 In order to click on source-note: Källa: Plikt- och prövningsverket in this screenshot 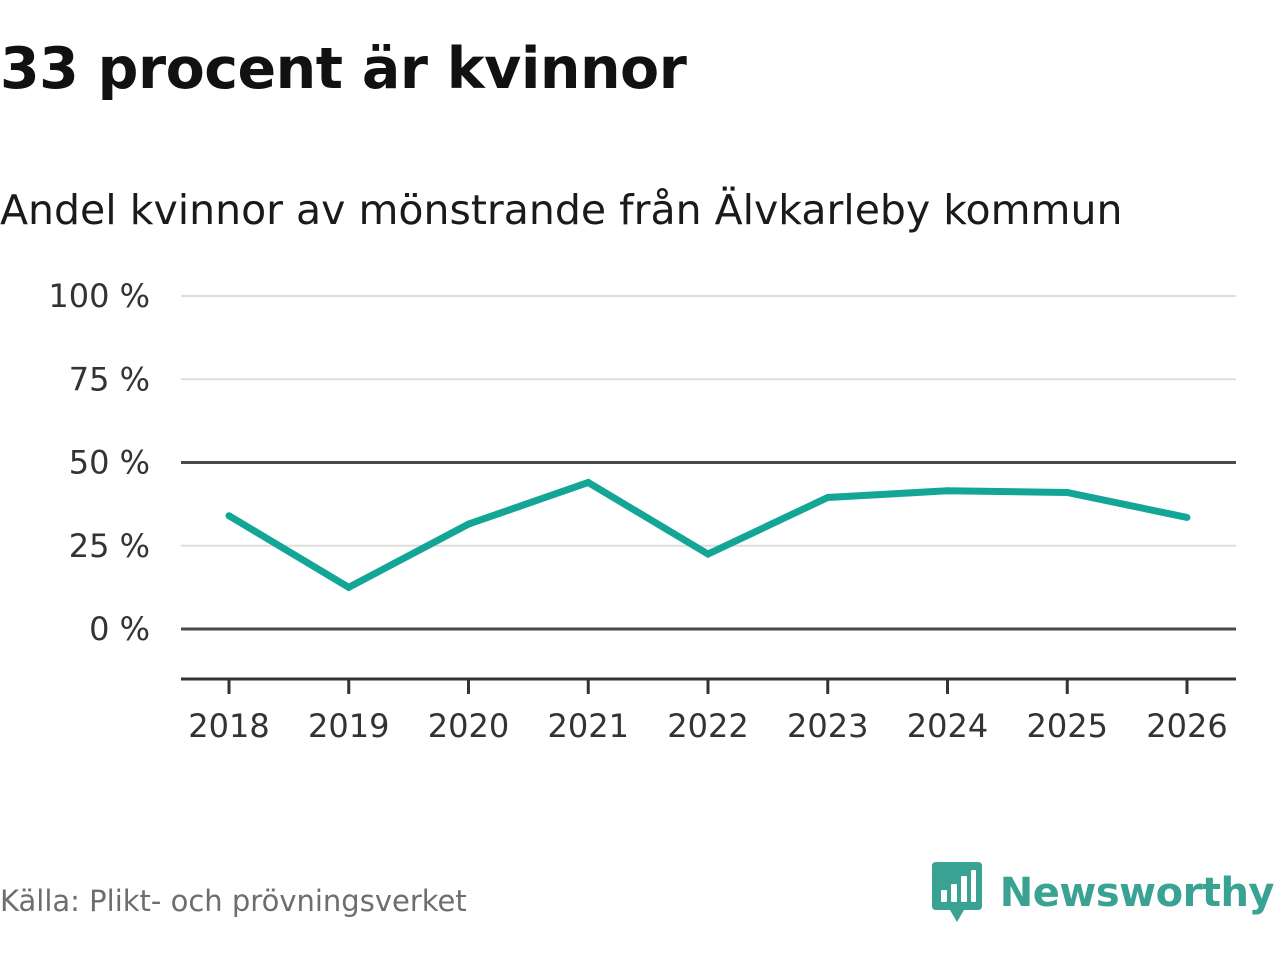, I will do `click(233, 901)`.